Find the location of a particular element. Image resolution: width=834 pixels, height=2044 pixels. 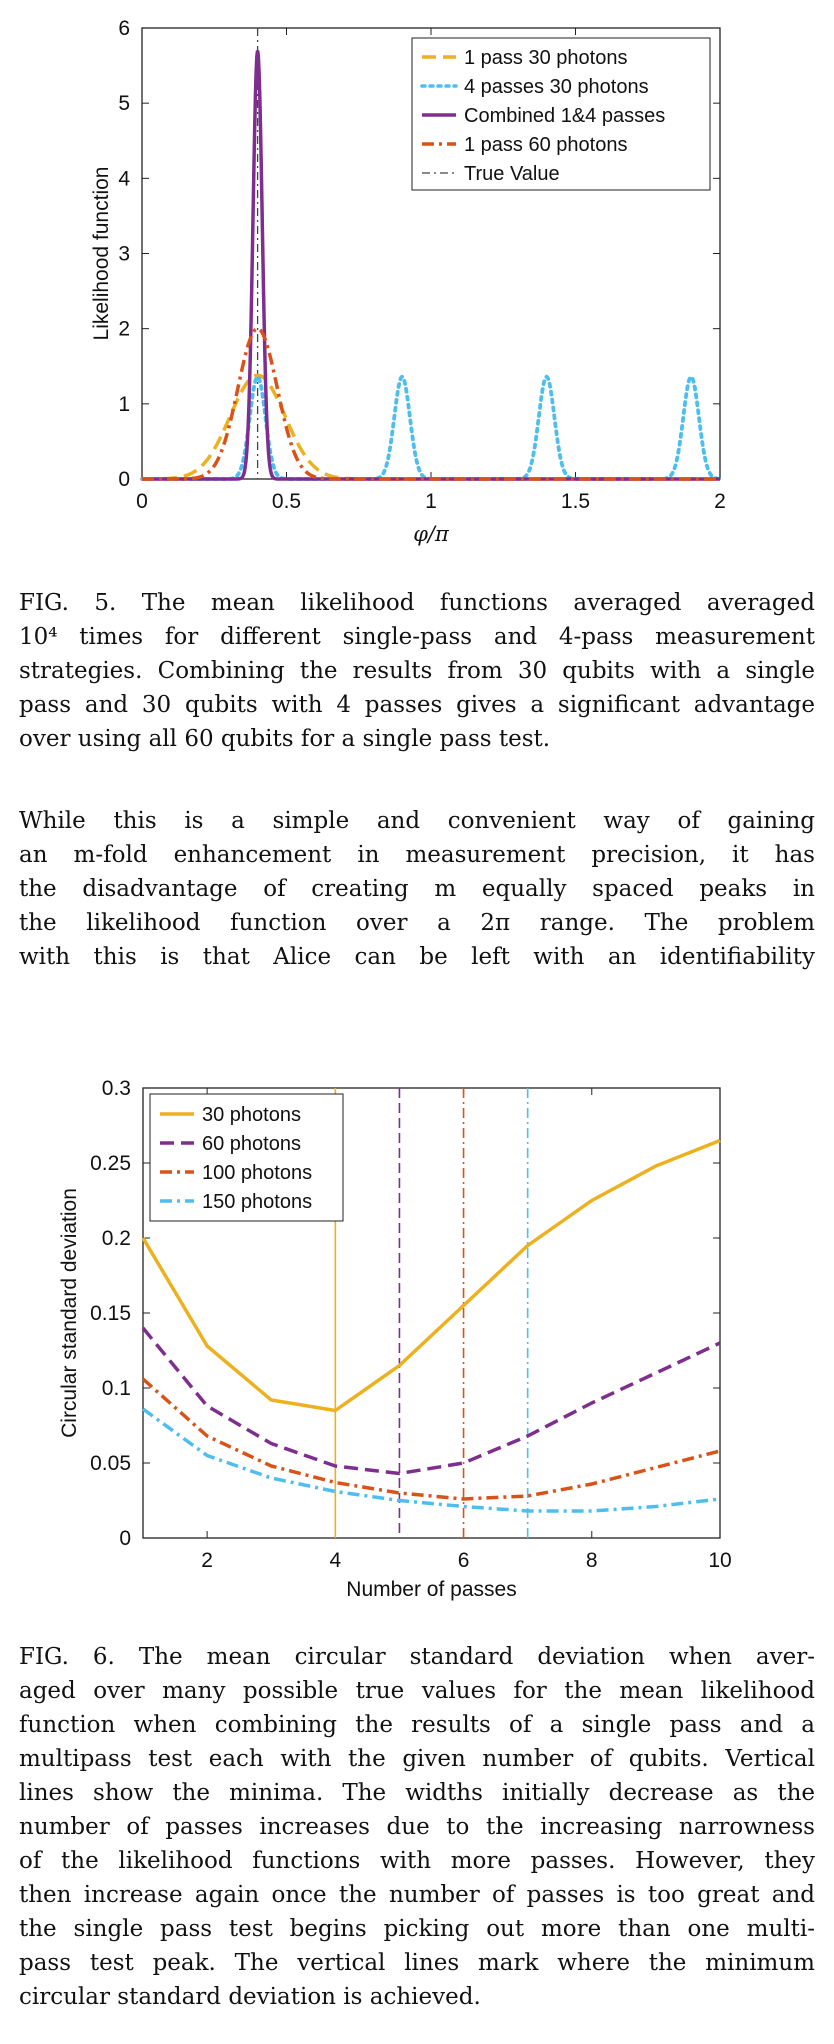

y-tick-label: 0.2 is located at coordinates (116, 1238).